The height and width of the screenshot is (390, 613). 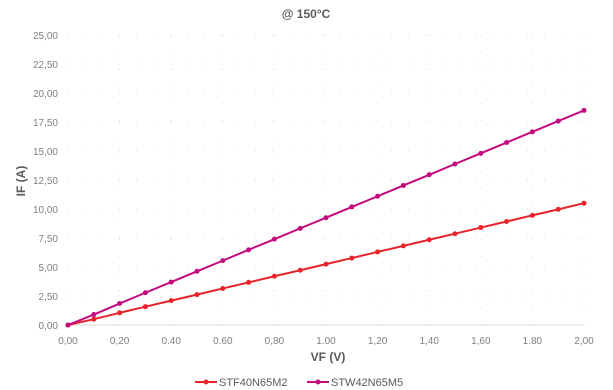 What do you see at coordinates (253, 383) in the screenshot?
I see `legend-label-stf40n65m2: STF40N65M2` at bounding box center [253, 383].